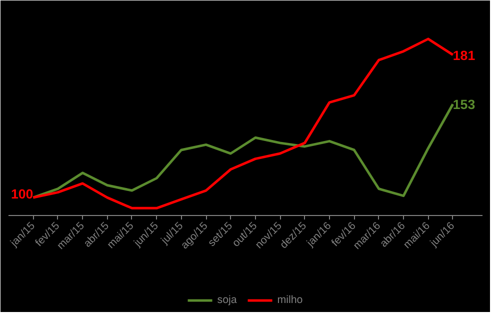 This screenshot has height=329, width=500. What do you see at coordinates (464, 55) in the screenshot?
I see `data-label: 181` at bounding box center [464, 55].